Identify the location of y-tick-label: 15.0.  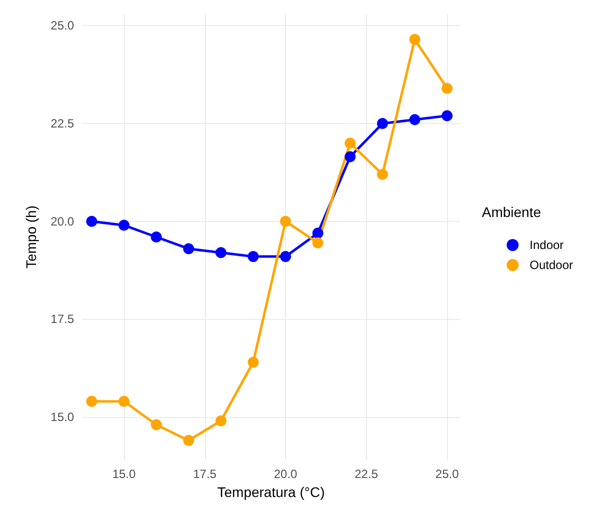
(62, 417).